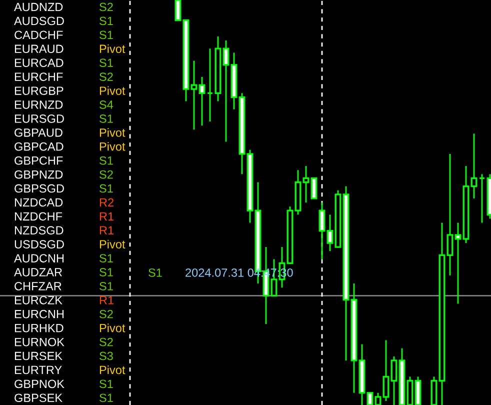 This screenshot has height=405, width=491. What do you see at coordinates (39, 188) in the screenshot?
I see `text: GBPSGD` at bounding box center [39, 188].